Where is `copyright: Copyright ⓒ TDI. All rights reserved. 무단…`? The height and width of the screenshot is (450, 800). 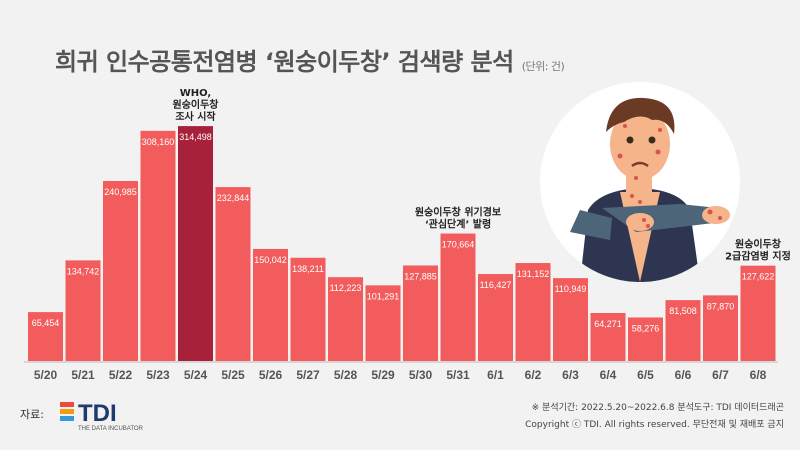
copyright: Copyright ⓒ TDI. All rights reserved. 무단… is located at coordinates (654, 425).